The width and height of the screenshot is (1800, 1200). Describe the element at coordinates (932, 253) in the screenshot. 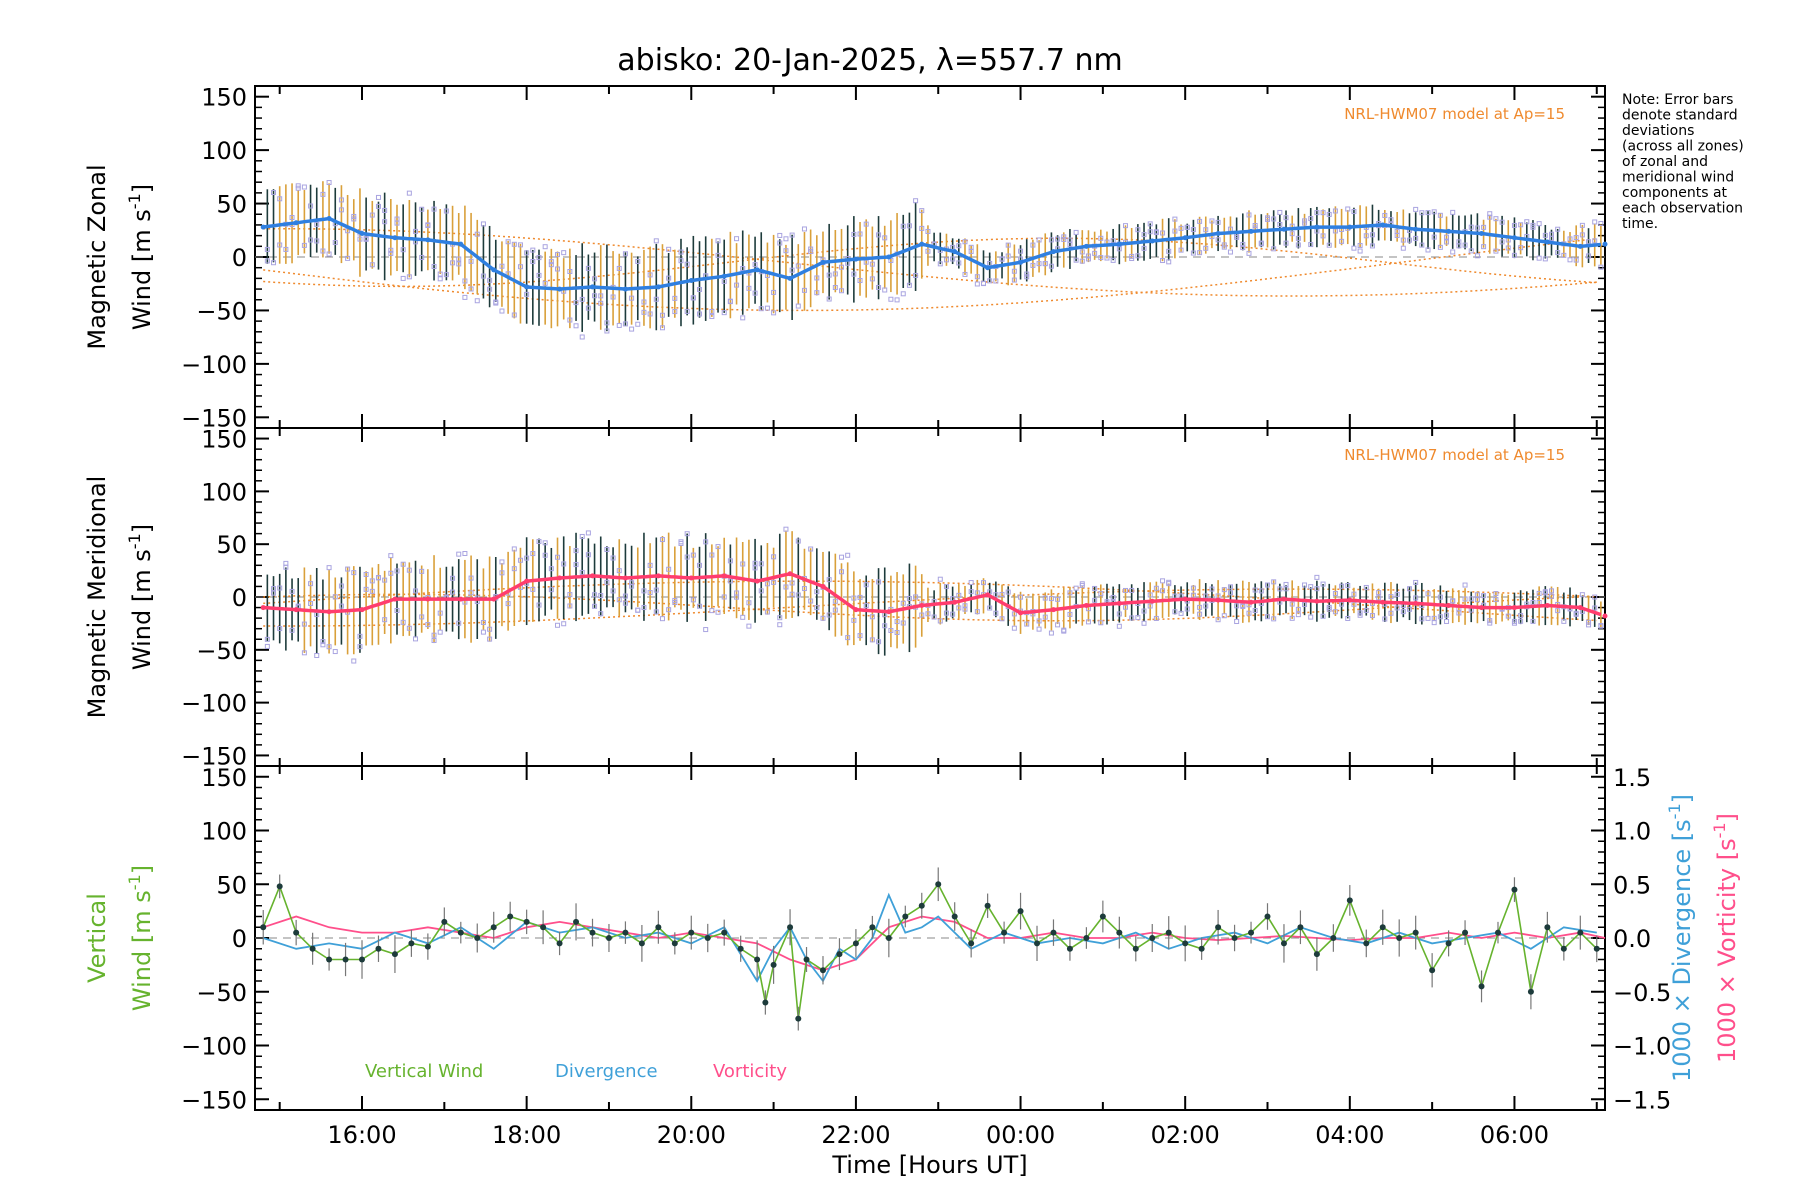

I see `zonal-mean-line` at that location.